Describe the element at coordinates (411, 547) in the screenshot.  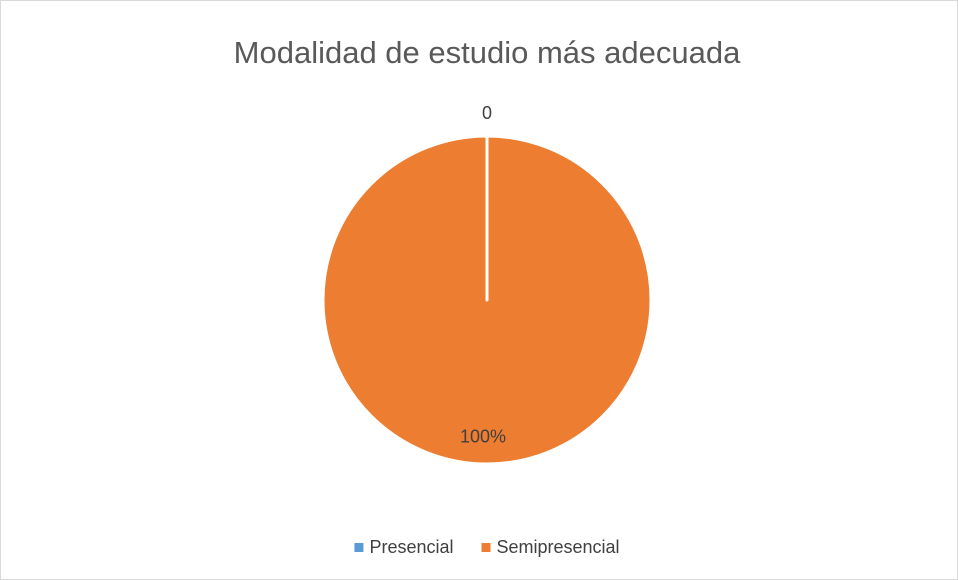
I see `legend-label: Presencial` at that location.